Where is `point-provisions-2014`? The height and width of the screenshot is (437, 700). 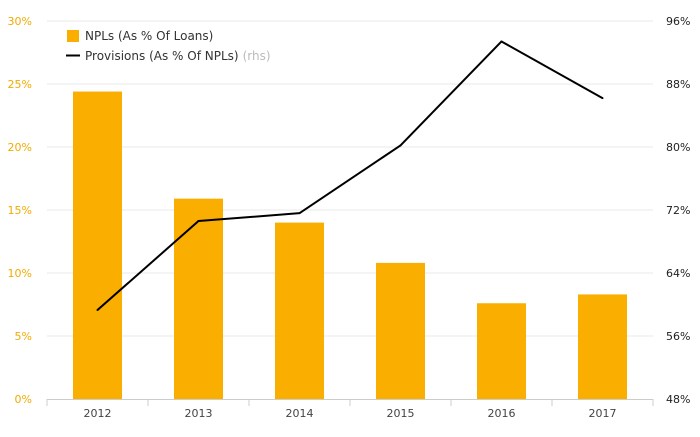 point-provisions-2014 is located at coordinates (299, 213).